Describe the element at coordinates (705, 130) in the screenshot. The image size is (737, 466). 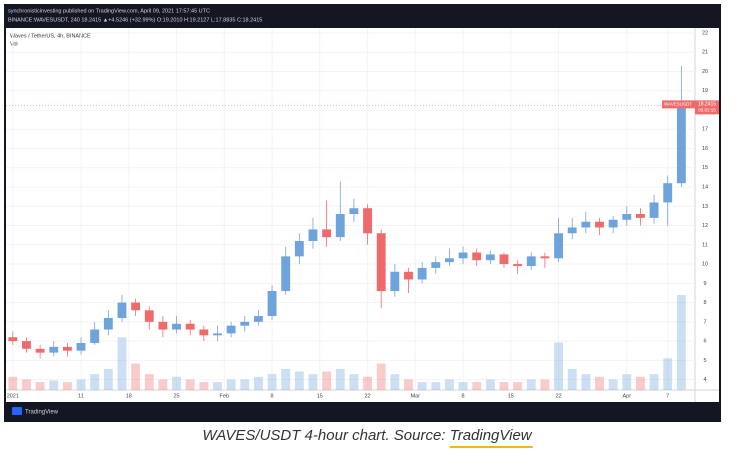
I see `y-tick-label: 17` at that location.